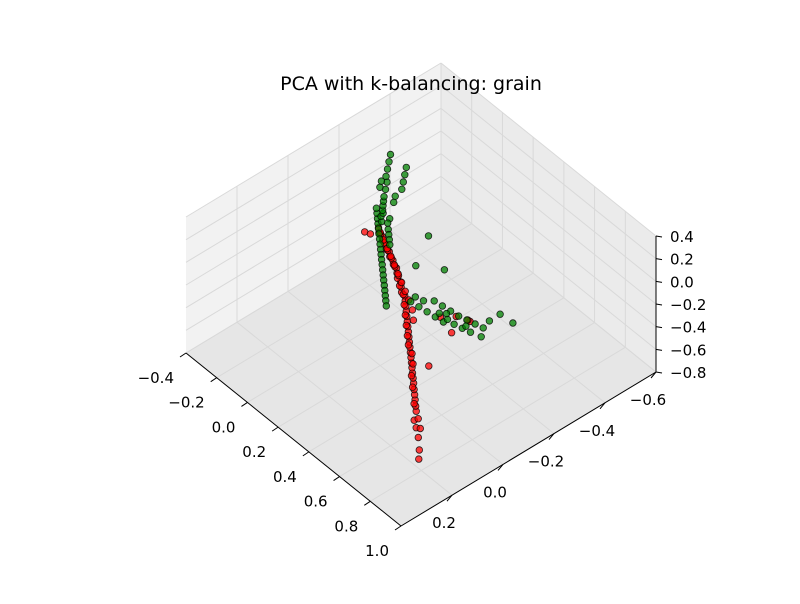  Describe the element at coordinates (377, 551) in the screenshot. I see `x-tick-label: 1.0` at that location.